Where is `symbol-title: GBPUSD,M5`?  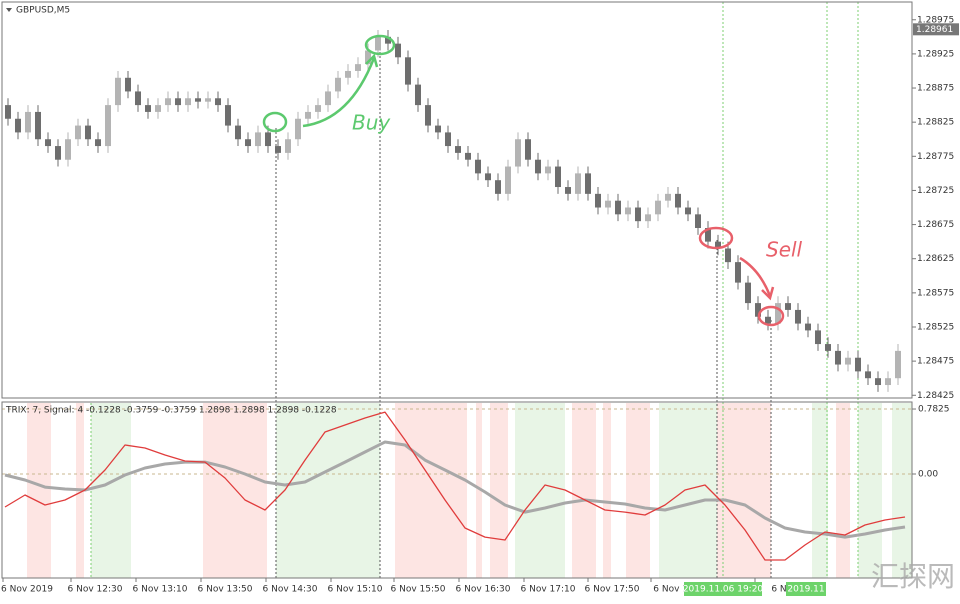
symbol-title: GBPUSD,M5 is located at coordinates (43, 11).